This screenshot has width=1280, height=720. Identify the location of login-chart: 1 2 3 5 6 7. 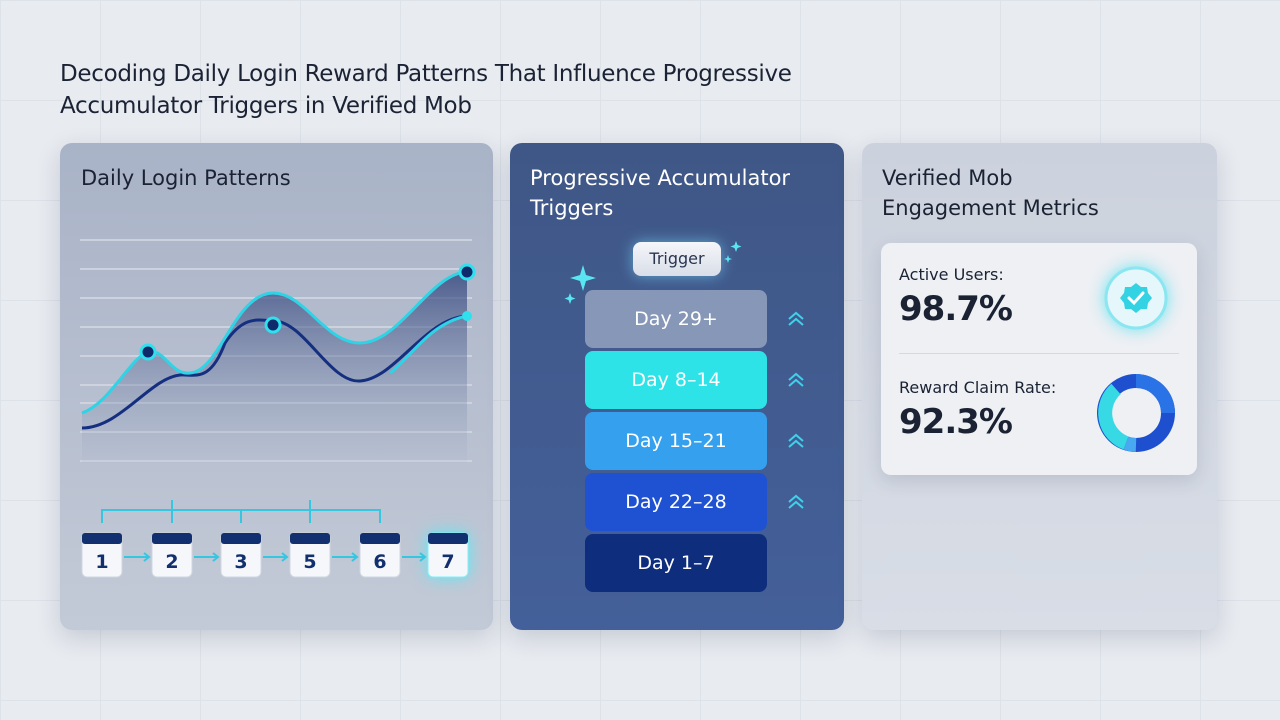
(278, 408).